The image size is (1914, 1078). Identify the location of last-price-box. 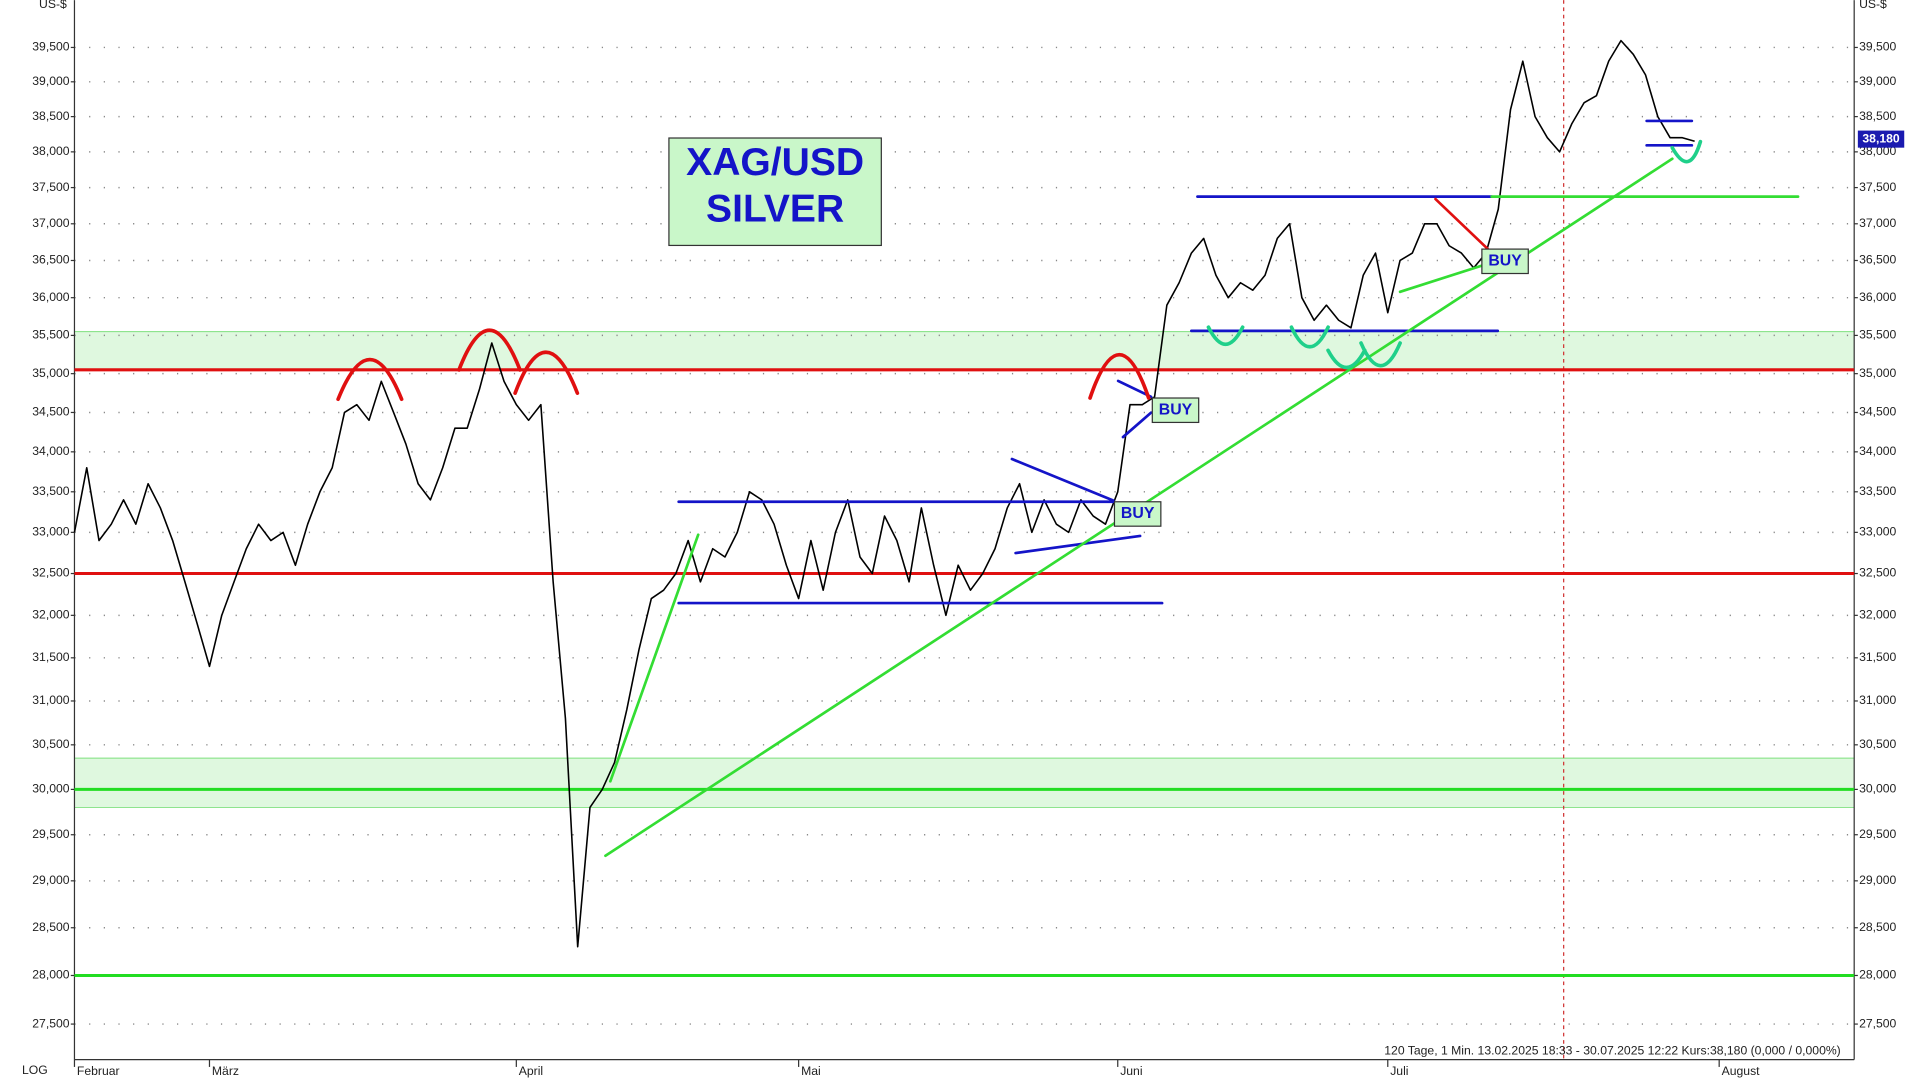
(1881, 139).